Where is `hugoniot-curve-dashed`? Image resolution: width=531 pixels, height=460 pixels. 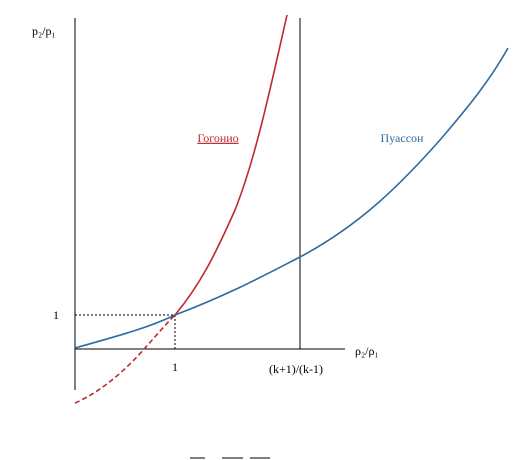 hugoniot-curve-dashed is located at coordinates (125, 359).